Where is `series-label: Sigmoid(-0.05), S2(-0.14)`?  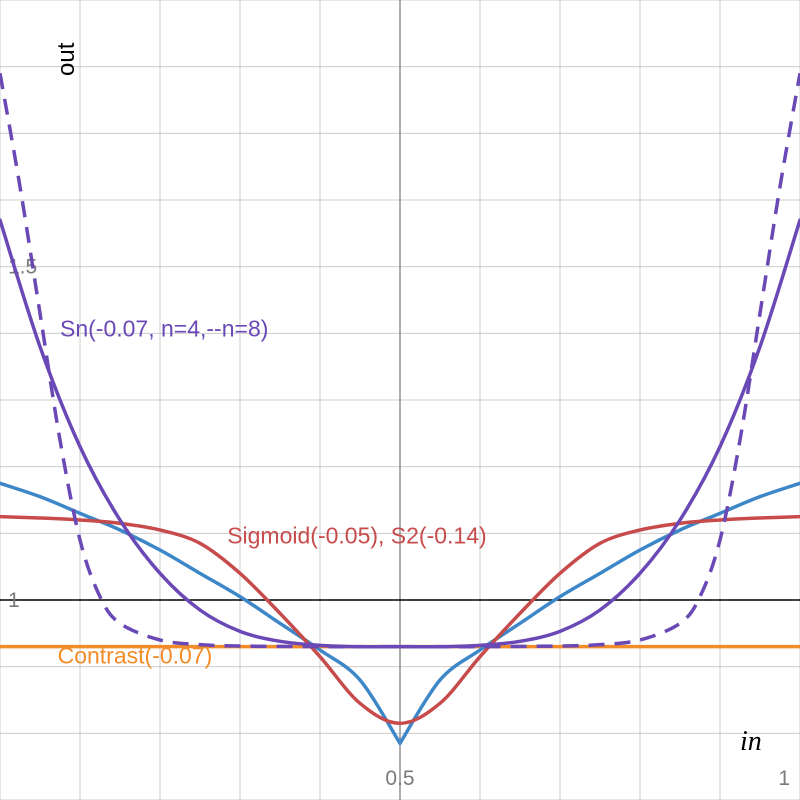 series-label: Sigmoid(-0.05), S2(-0.14) is located at coordinates (357, 535).